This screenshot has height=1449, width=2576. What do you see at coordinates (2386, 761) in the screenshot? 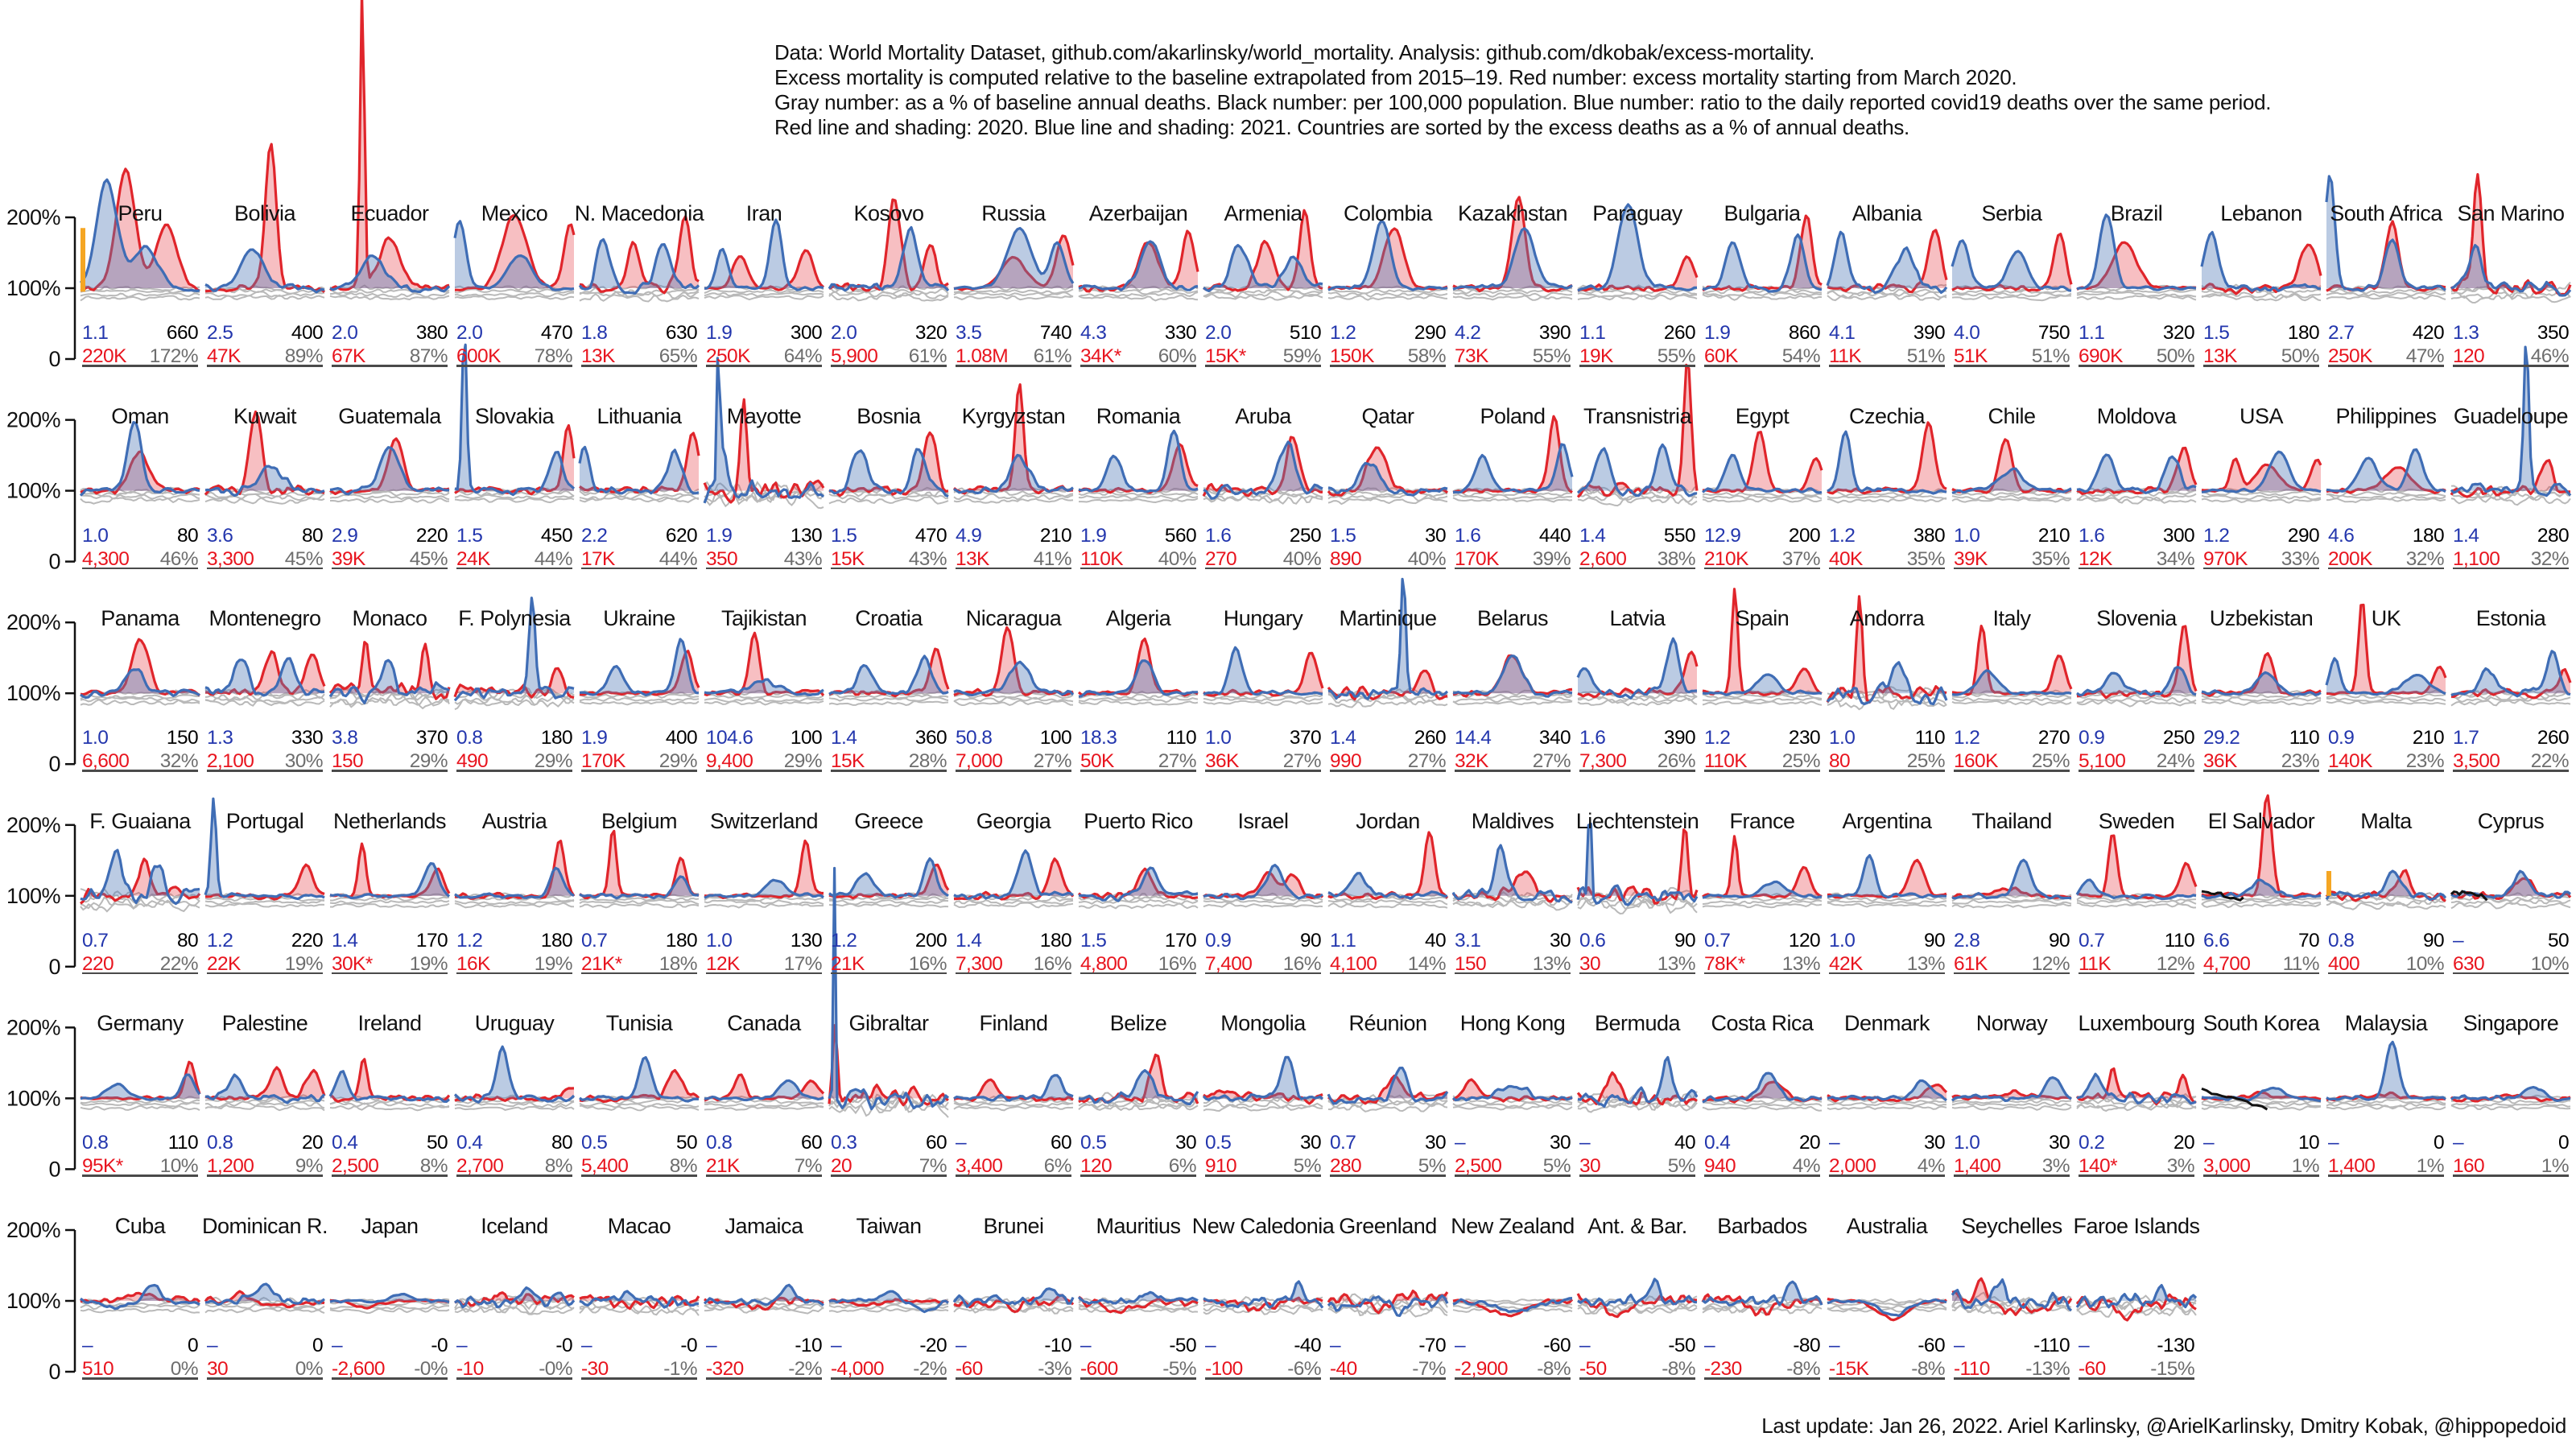
I see `stat-row-2-uk: 140K 23%` at bounding box center [2386, 761].